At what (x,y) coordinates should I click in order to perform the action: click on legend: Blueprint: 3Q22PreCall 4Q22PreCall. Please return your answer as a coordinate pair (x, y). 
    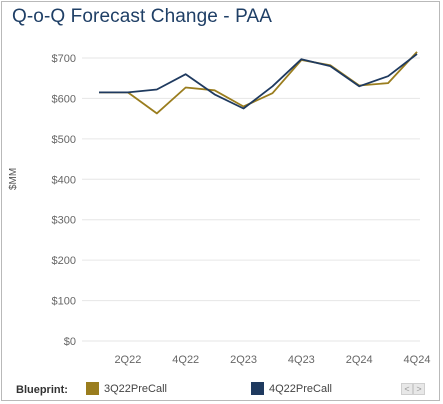
    Looking at the image, I should click on (226, 390).